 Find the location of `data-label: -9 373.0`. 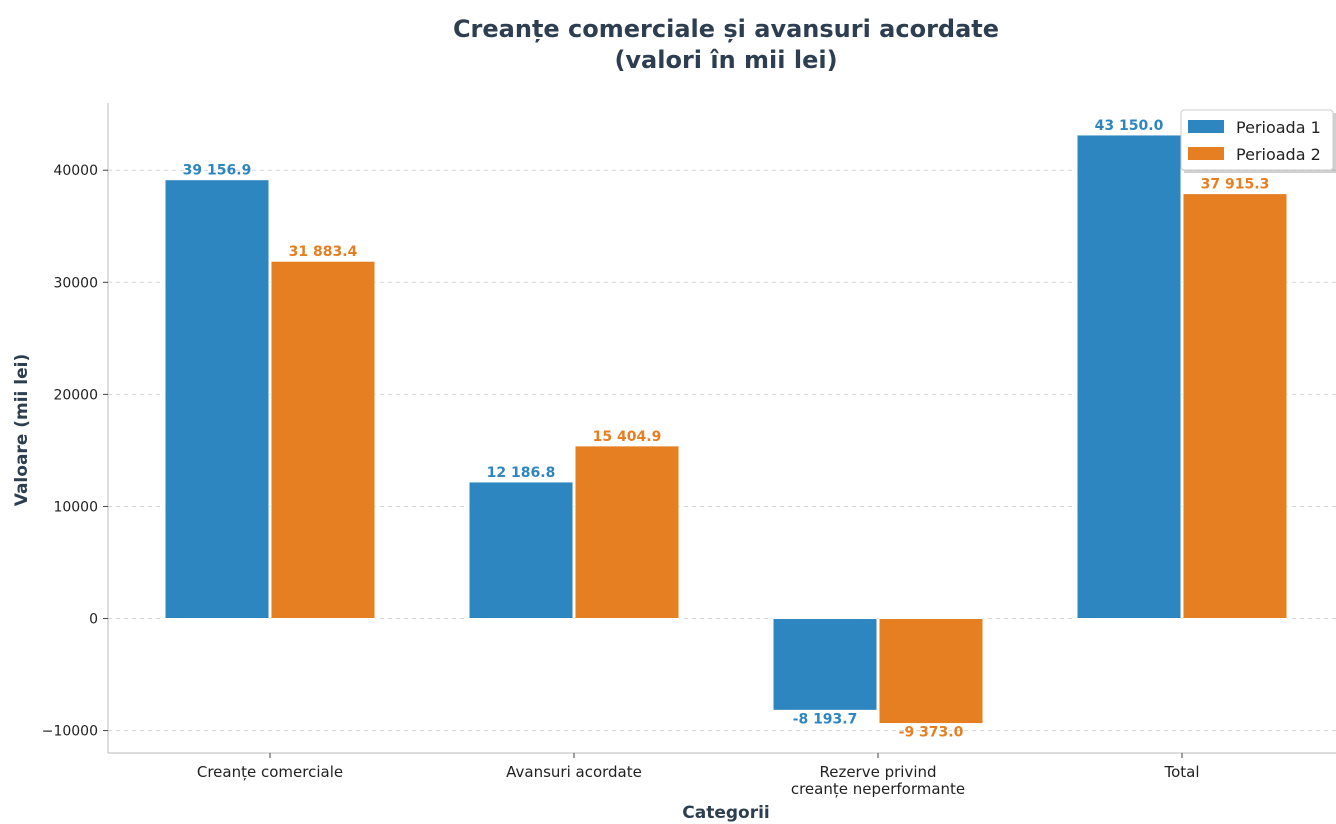

data-label: -9 373.0 is located at coordinates (931, 733).